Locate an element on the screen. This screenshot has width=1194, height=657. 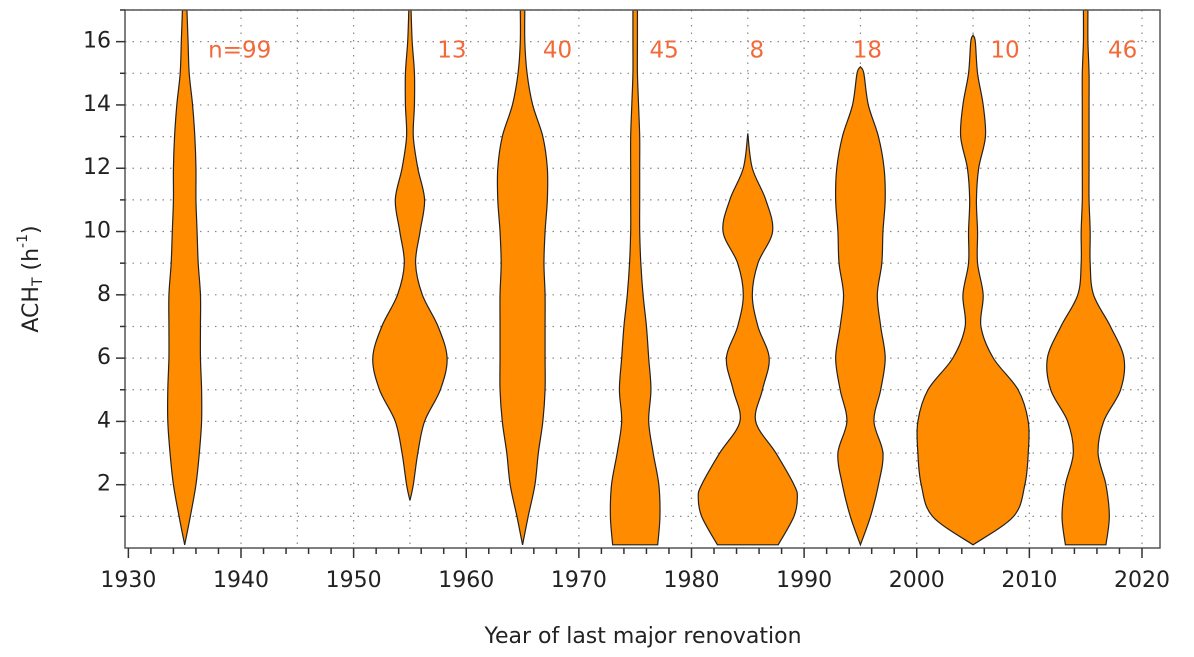
y-title-sub: T is located at coordinates (38, 282).